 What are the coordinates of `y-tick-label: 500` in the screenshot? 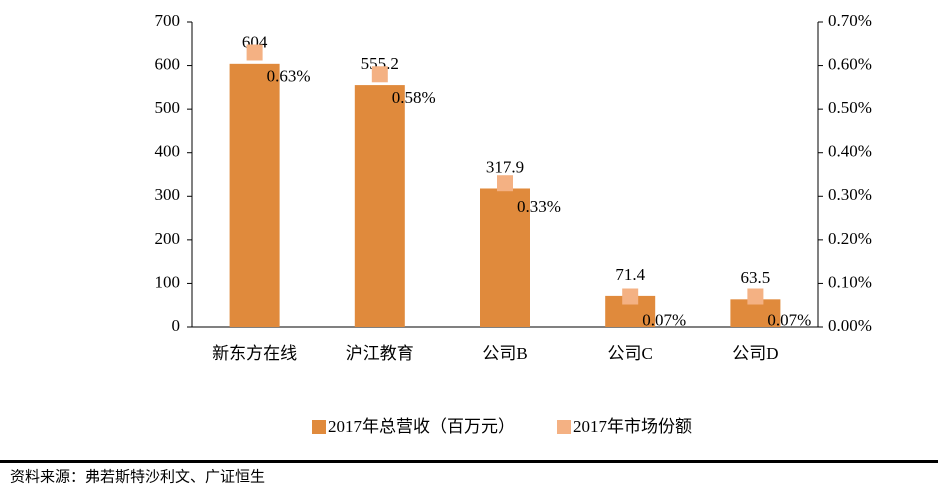 It's located at (168, 107).